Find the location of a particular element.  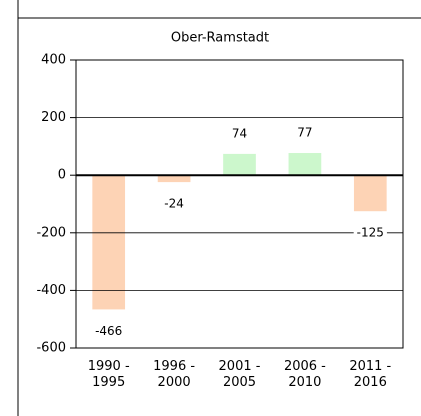

x-tick-label: 1996 -2000 is located at coordinates (174, 374).